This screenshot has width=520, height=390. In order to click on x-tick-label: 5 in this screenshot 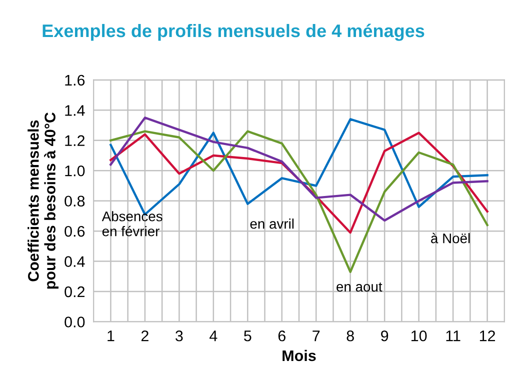, I will do `click(248, 336)`.